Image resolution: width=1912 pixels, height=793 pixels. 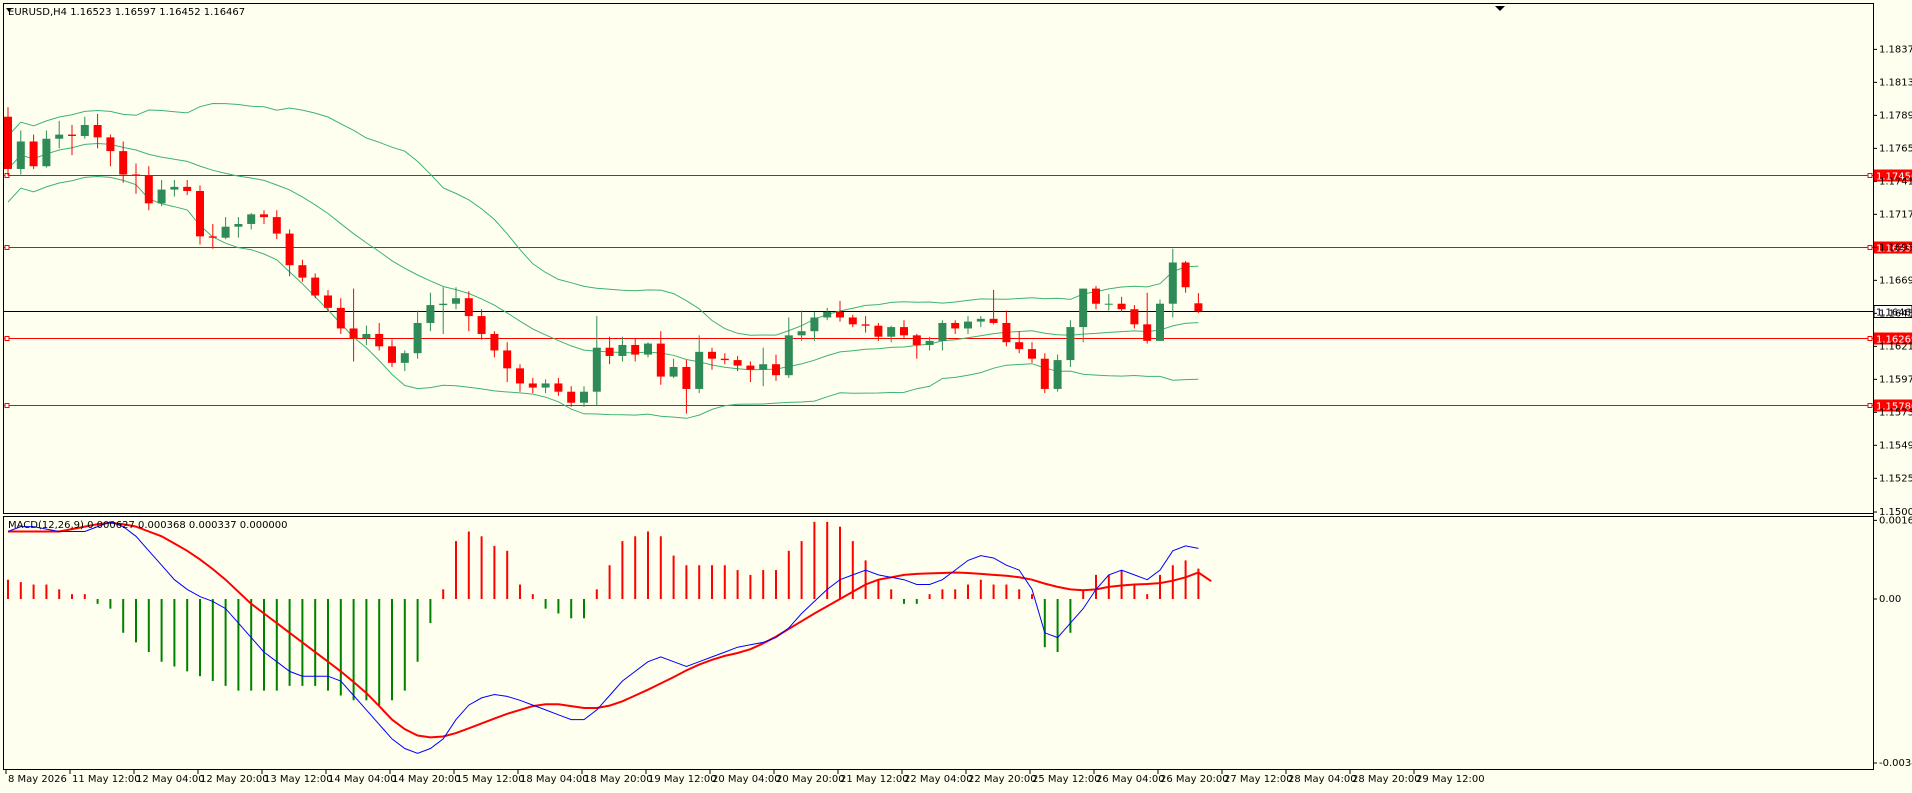 I want to click on price-tick-label: 1.18130, so click(x=1895, y=82).